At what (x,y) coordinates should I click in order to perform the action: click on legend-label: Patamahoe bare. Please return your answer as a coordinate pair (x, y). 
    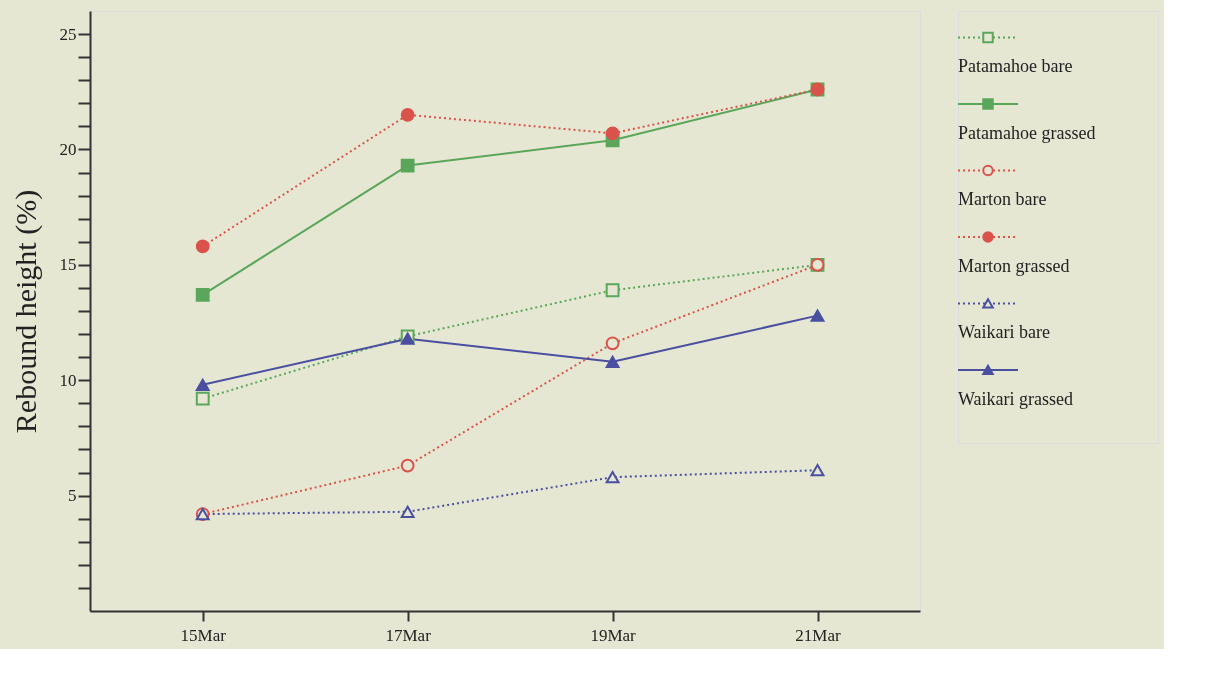
    Looking at the image, I should click on (1015, 66).